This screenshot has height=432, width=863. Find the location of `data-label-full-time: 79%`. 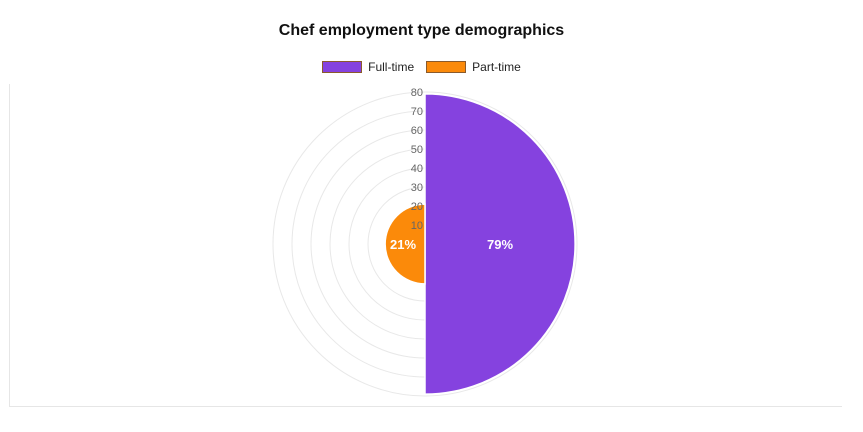

data-label-full-time: 79% is located at coordinates (500, 244).